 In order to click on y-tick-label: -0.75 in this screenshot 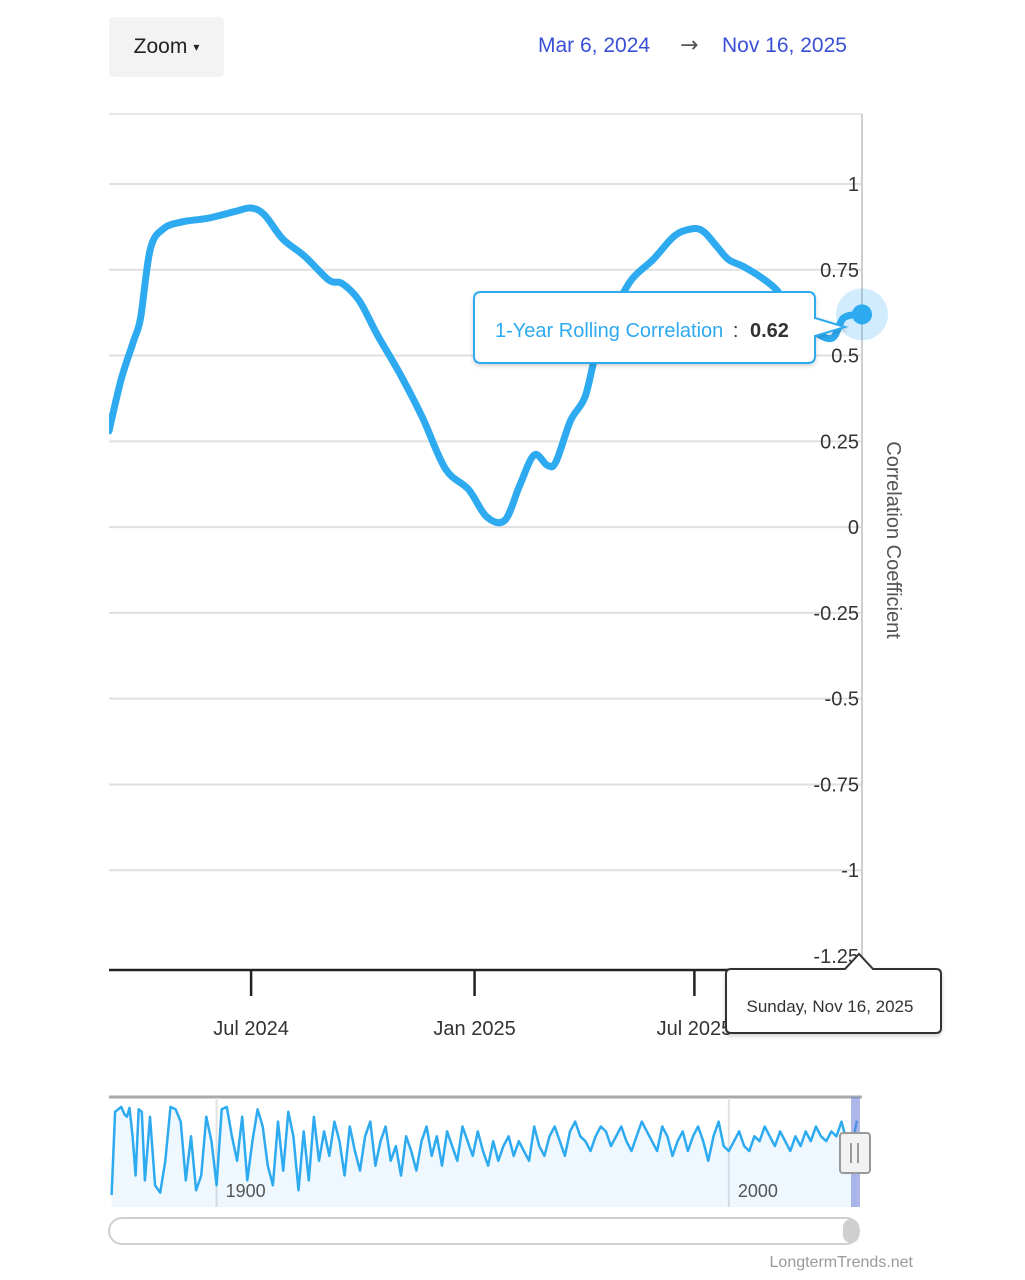, I will do `click(836, 785)`.